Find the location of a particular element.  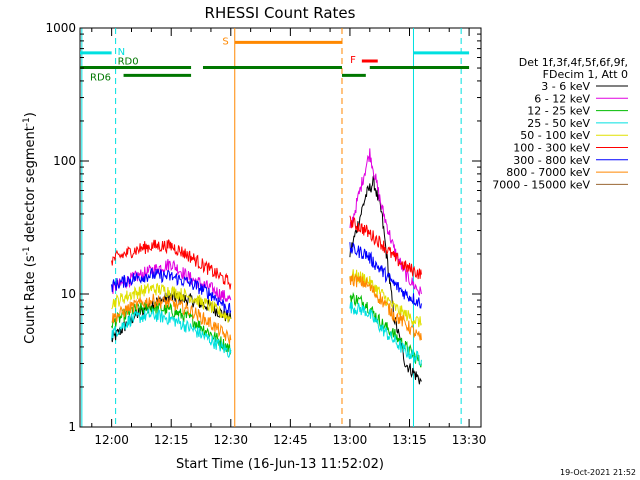

state-bar-label: RD0 is located at coordinates (128, 61).